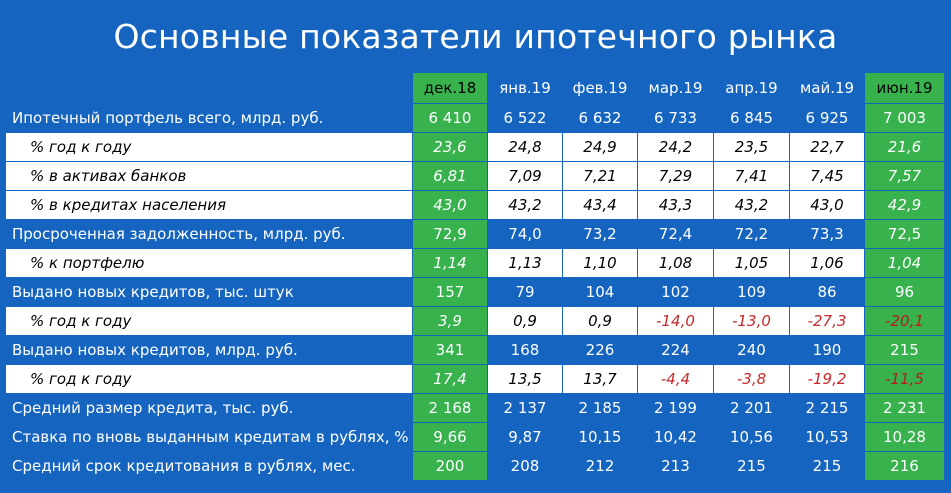 This screenshot has width=951, height=493. I want to click on value-cell: 216, so click(905, 466).